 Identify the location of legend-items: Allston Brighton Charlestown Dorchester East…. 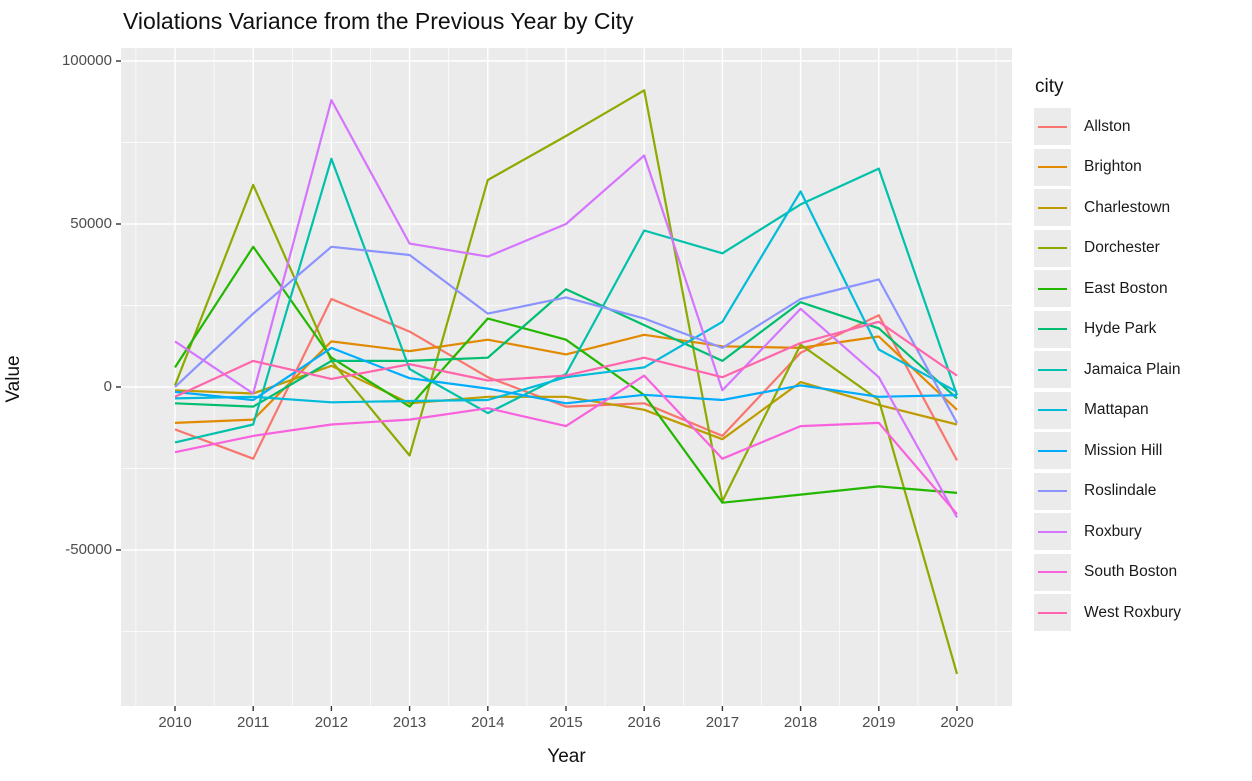
(1107, 369).